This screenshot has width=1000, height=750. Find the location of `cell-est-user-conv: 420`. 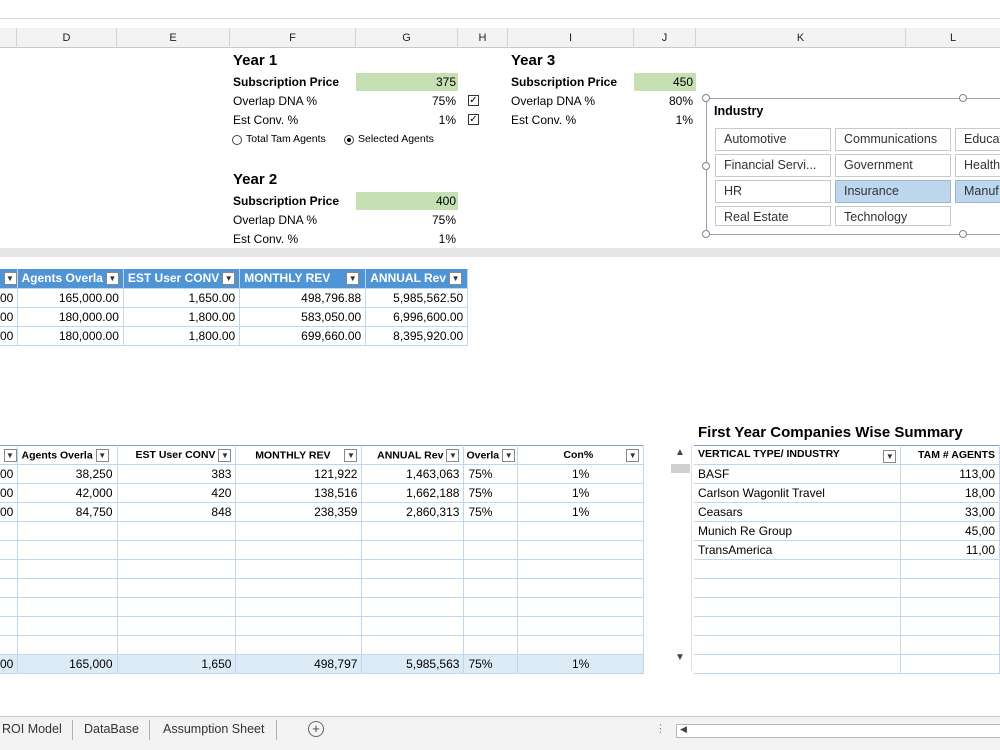

cell-est-user-conv: 420 is located at coordinates (177, 493).